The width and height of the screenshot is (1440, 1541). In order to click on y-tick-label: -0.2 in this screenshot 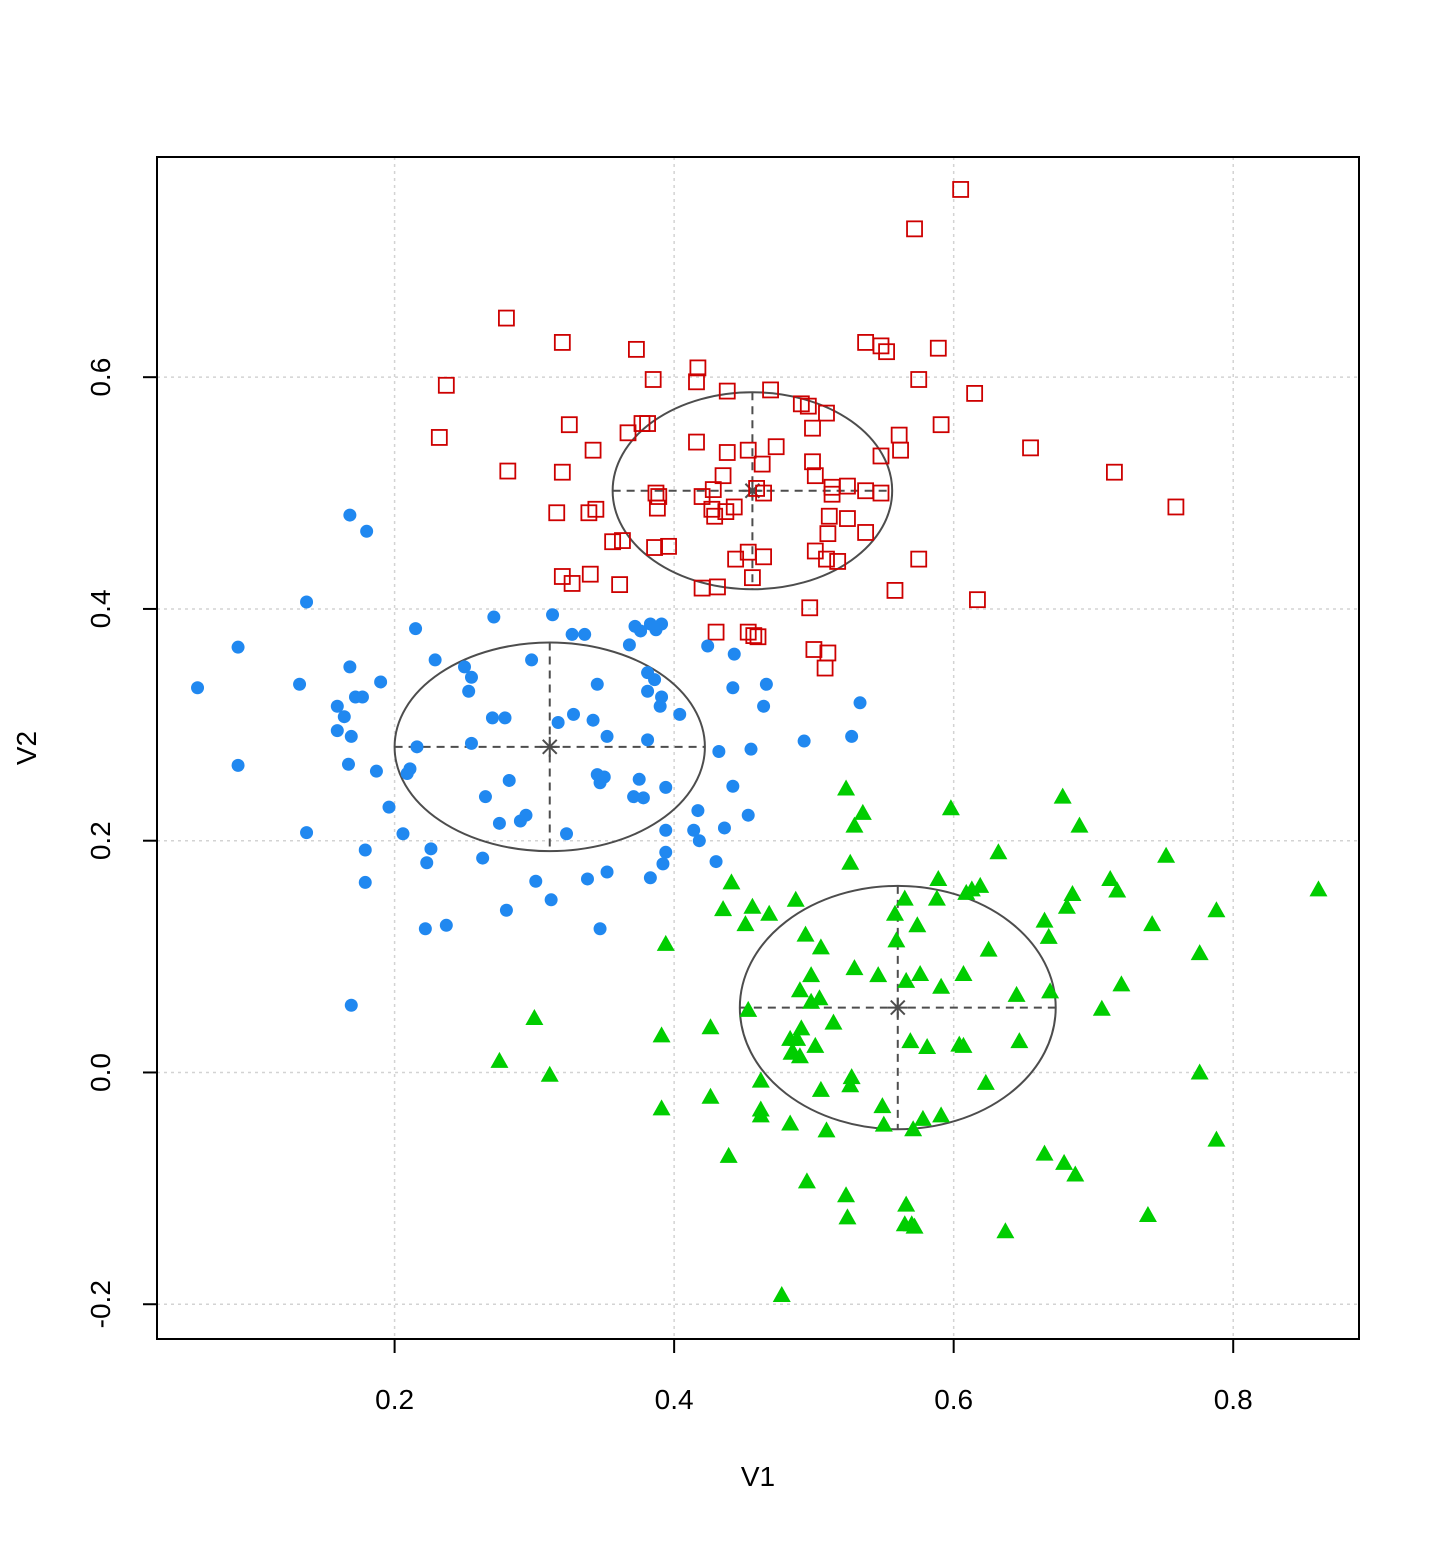, I will do `click(100, 1304)`.